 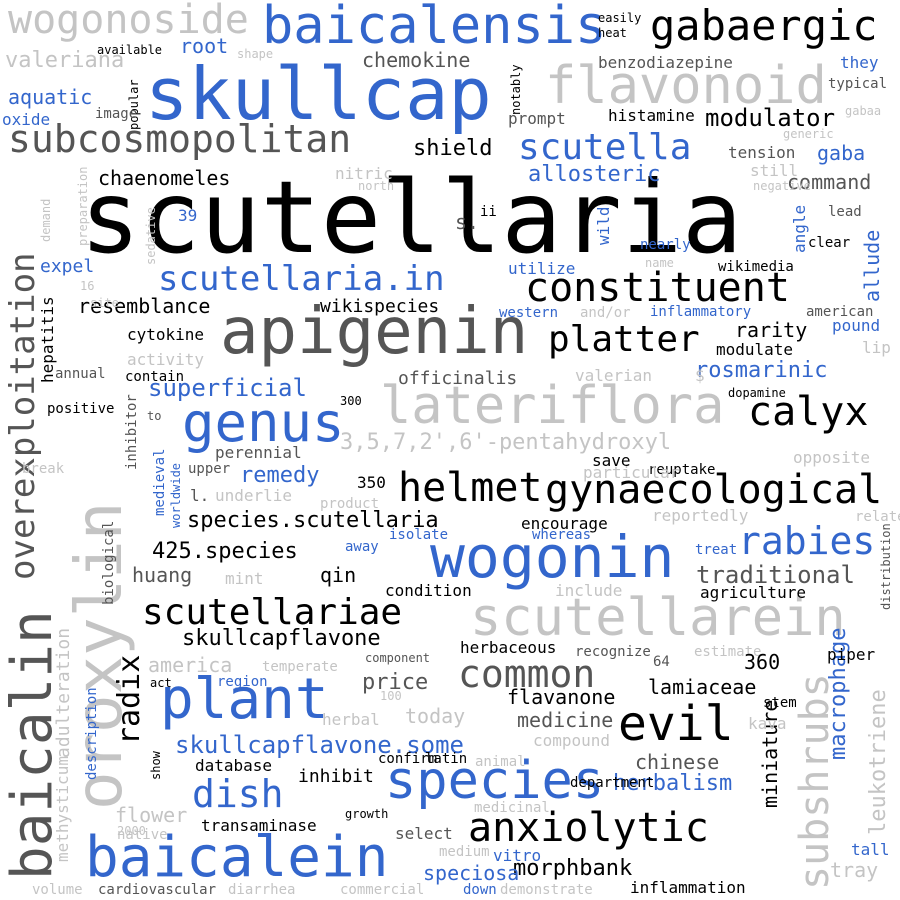 What do you see at coordinates (434, 28) in the screenshot?
I see `word-baicalensis: baicalensis` at bounding box center [434, 28].